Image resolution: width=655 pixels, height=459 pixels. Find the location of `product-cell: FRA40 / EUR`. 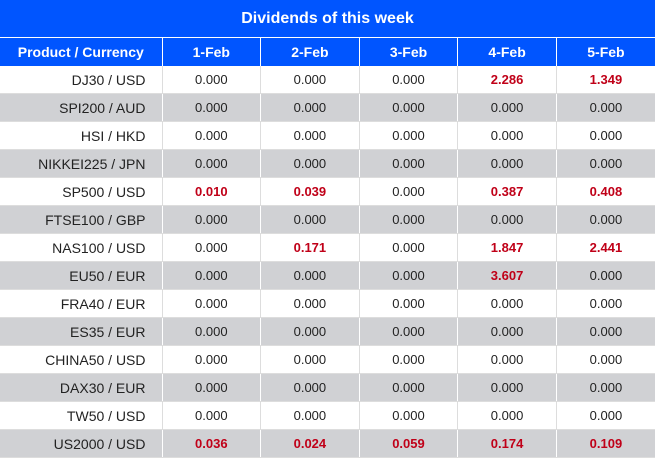

product-cell: FRA40 / EUR is located at coordinates (81, 303).